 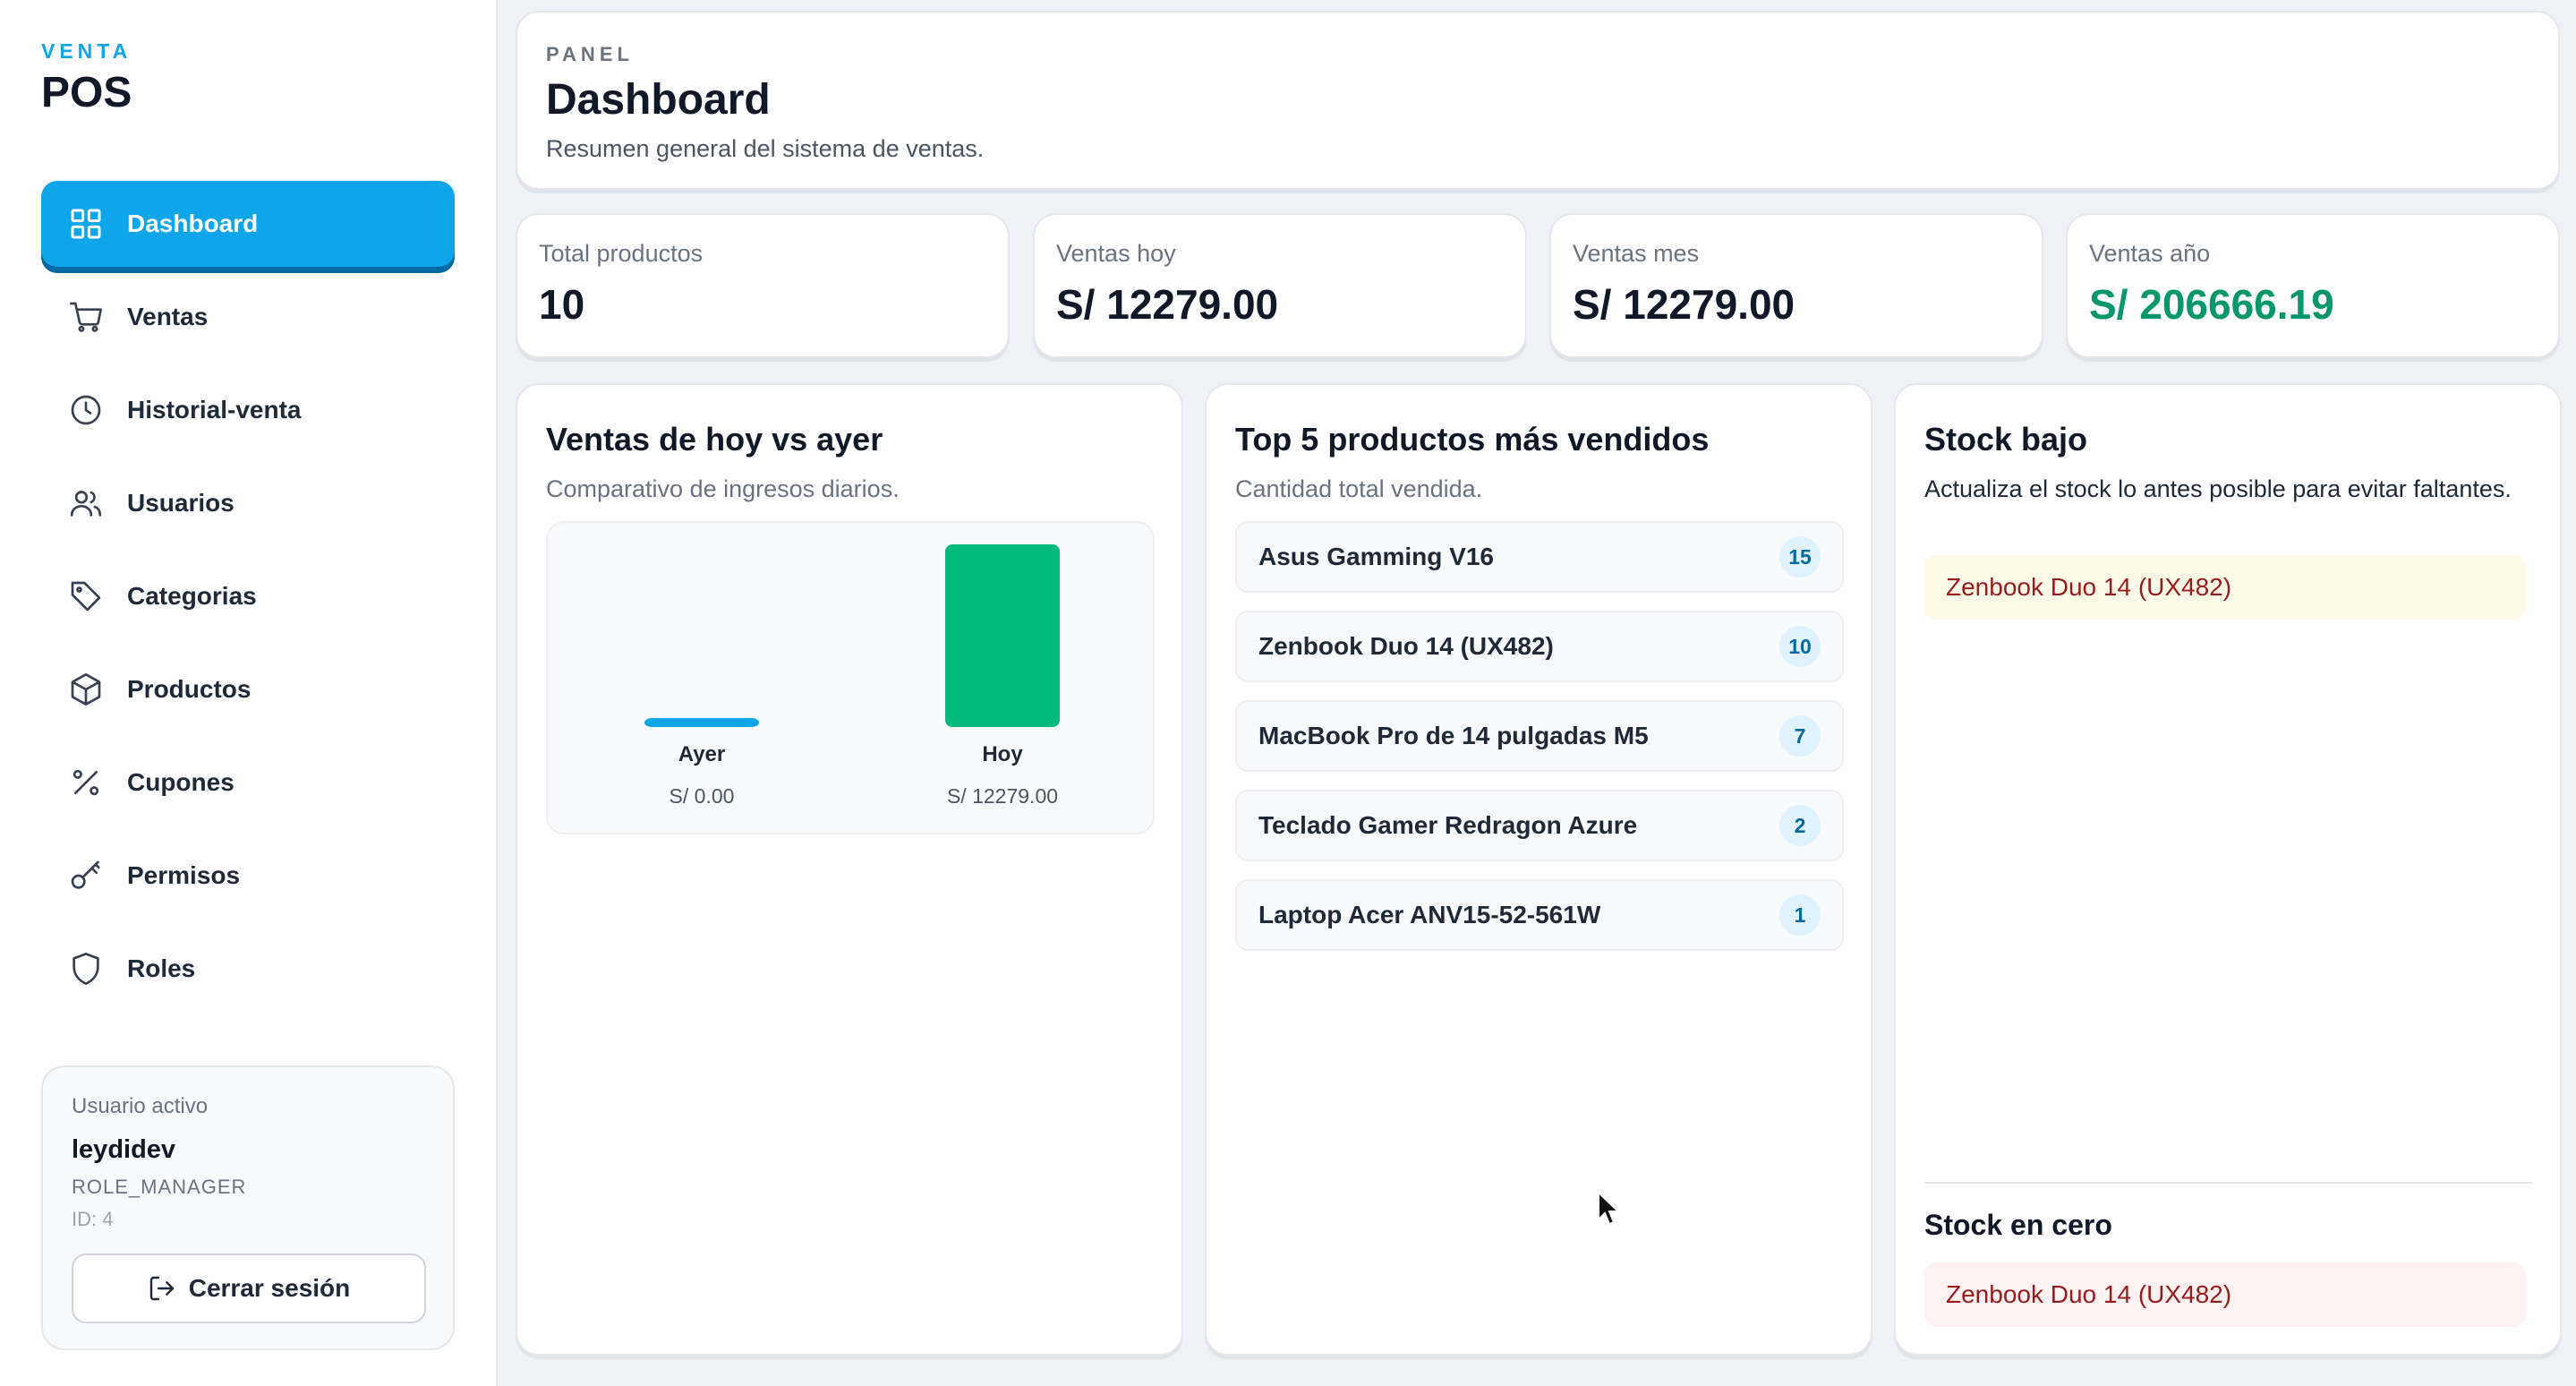 I want to click on users-icon, so click(x=86, y=503).